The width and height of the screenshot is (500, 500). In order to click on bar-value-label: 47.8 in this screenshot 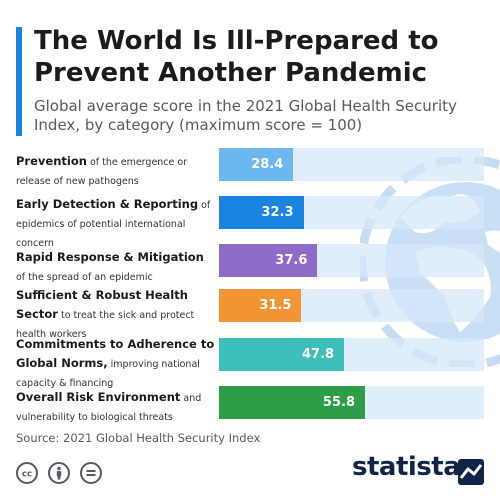, I will do `click(318, 354)`.